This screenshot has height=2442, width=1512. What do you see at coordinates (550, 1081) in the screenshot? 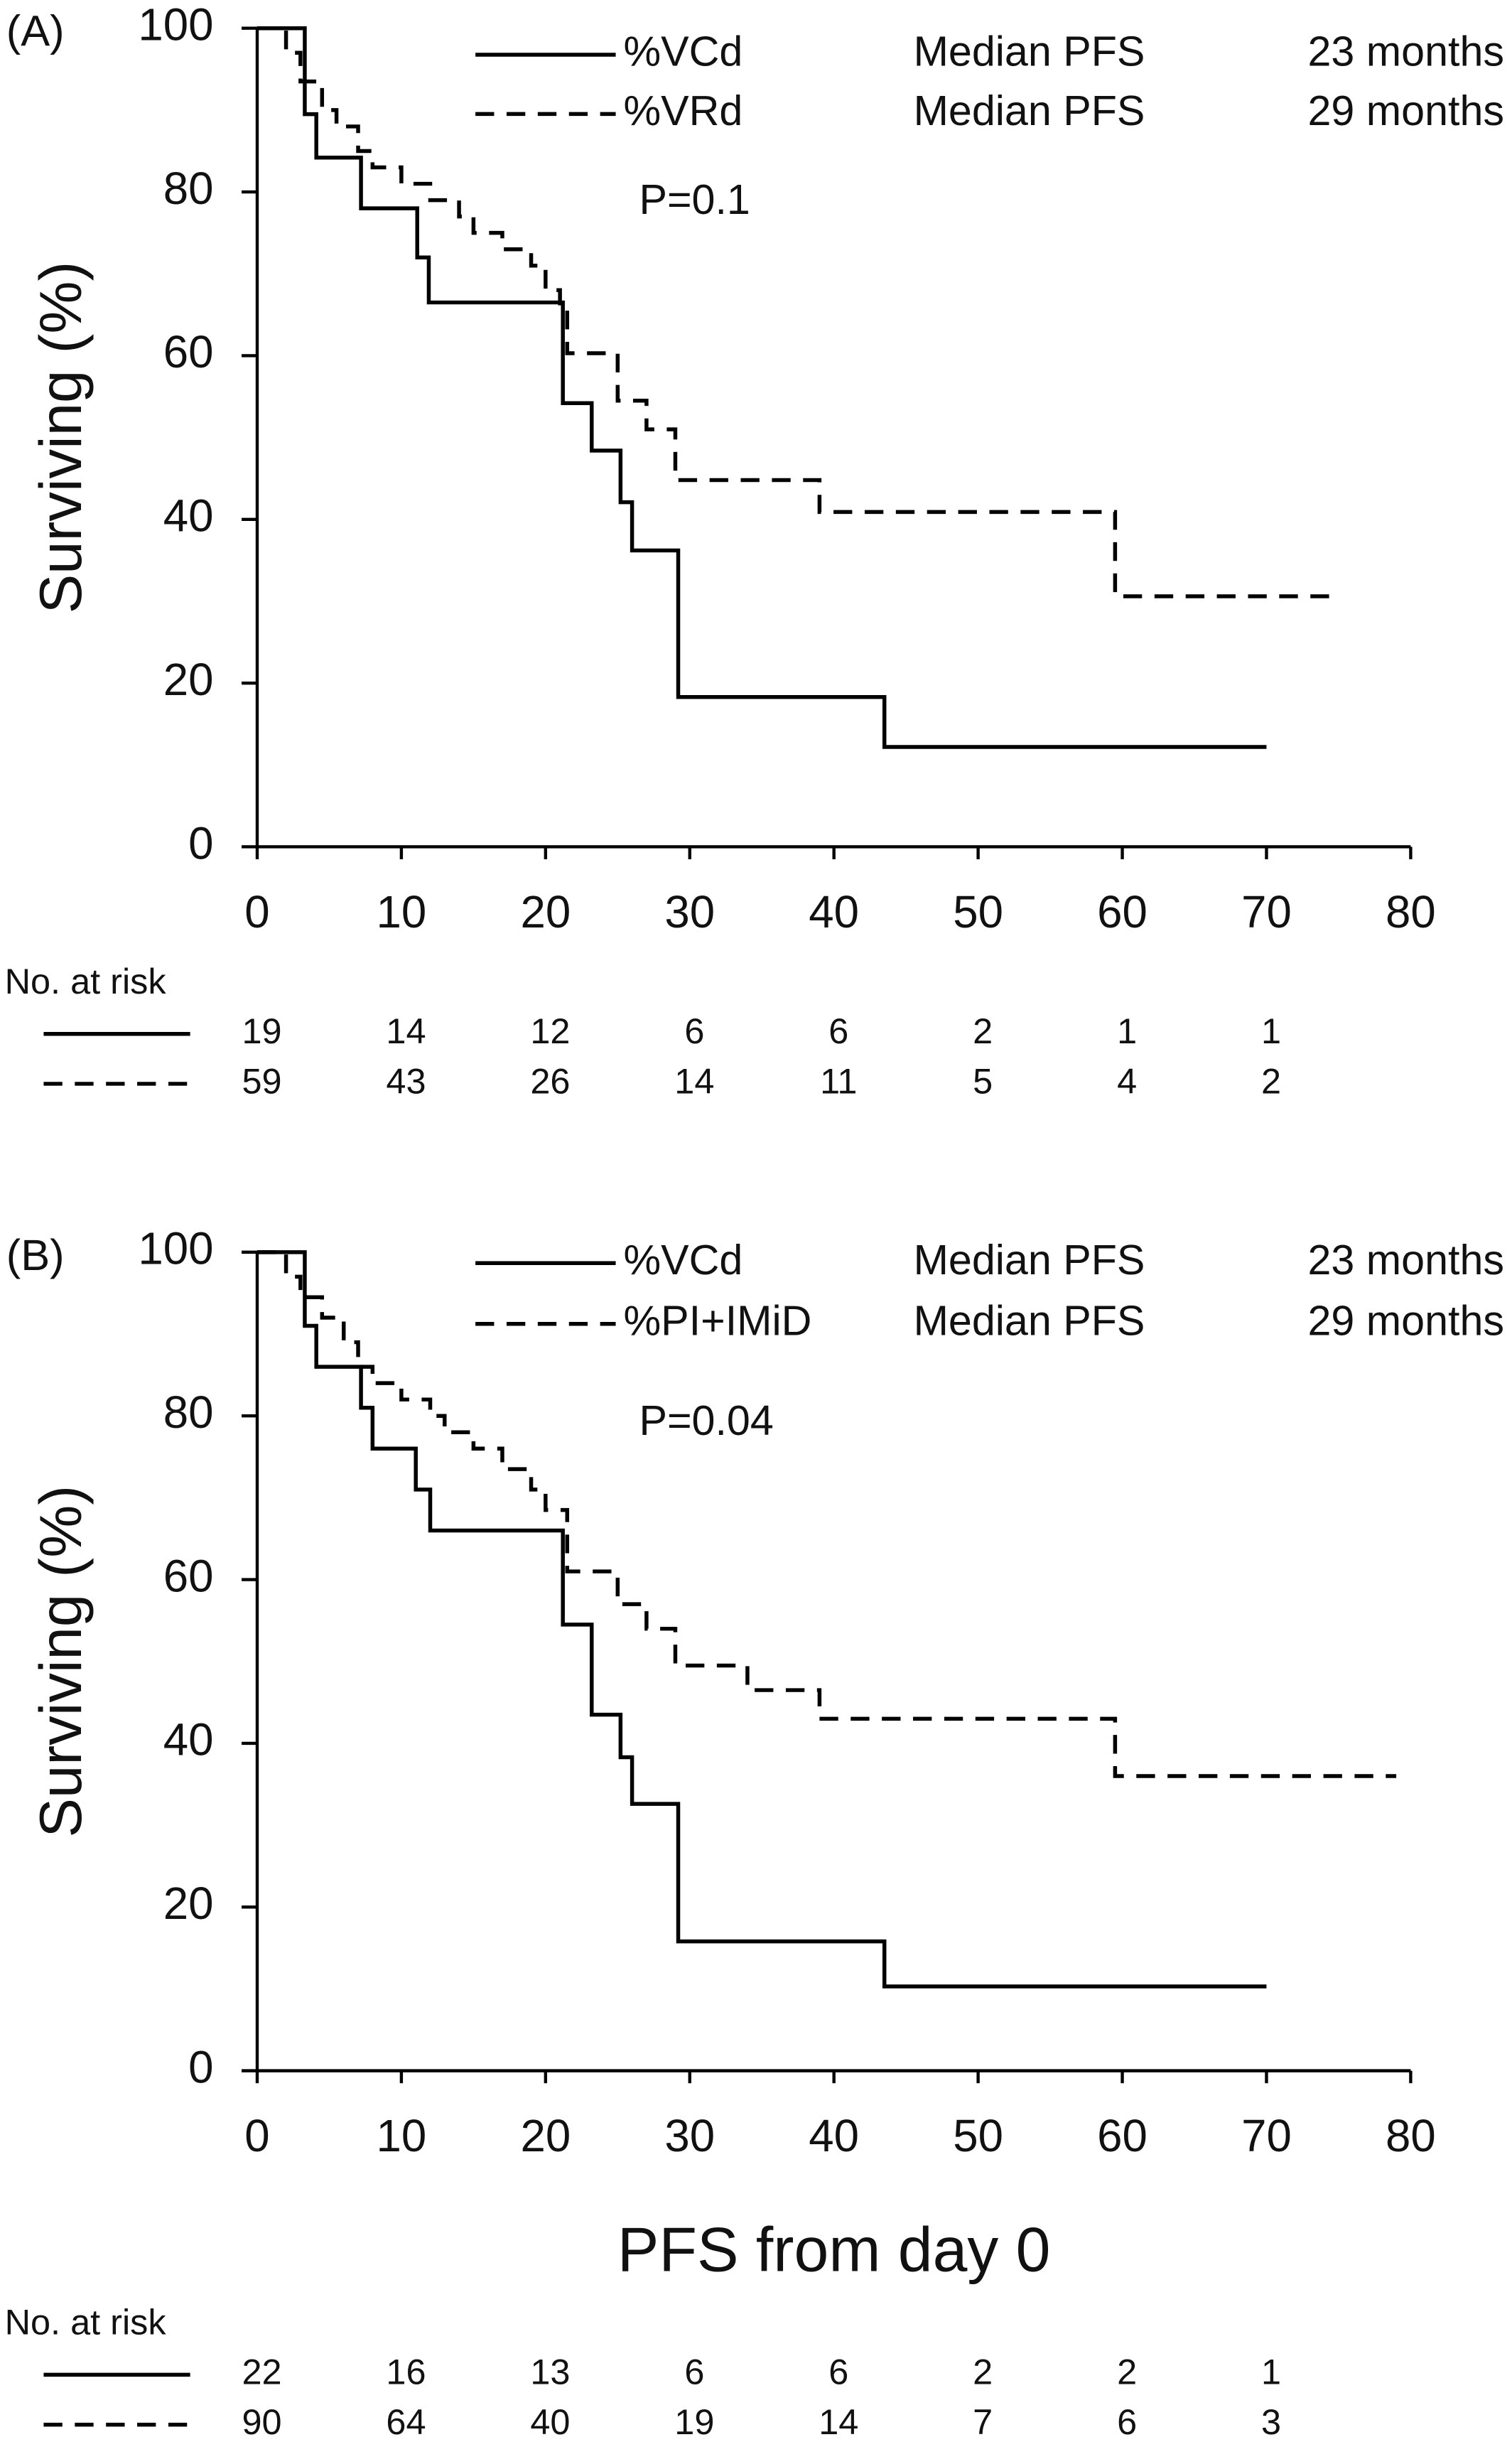
I see `at-risk-count: 26` at bounding box center [550, 1081].